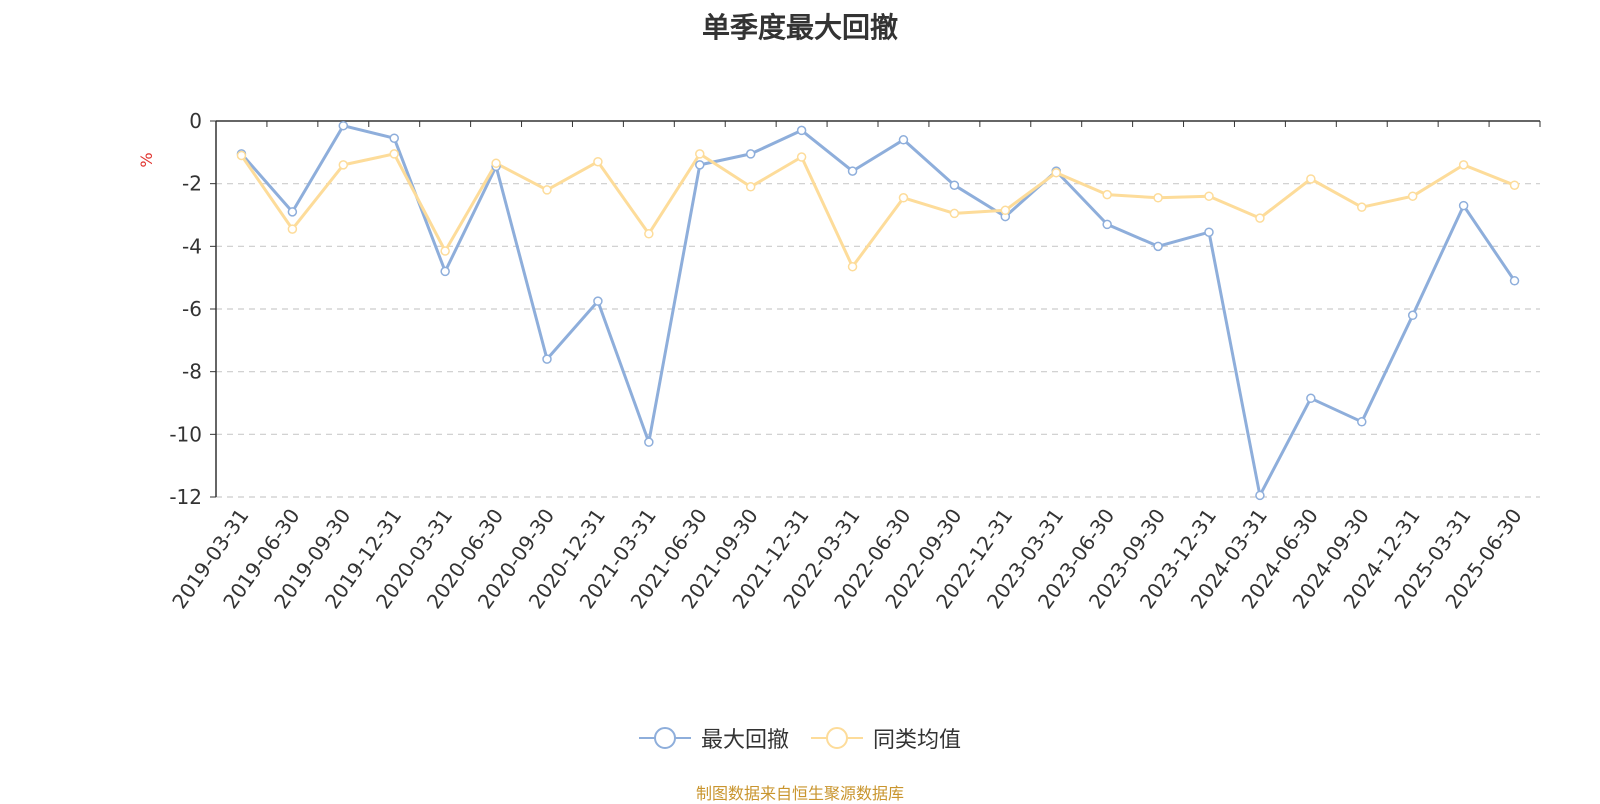 The height and width of the screenshot is (804, 1600). What do you see at coordinates (195, 121) in the screenshot?
I see `y-tick-label: 0` at bounding box center [195, 121].